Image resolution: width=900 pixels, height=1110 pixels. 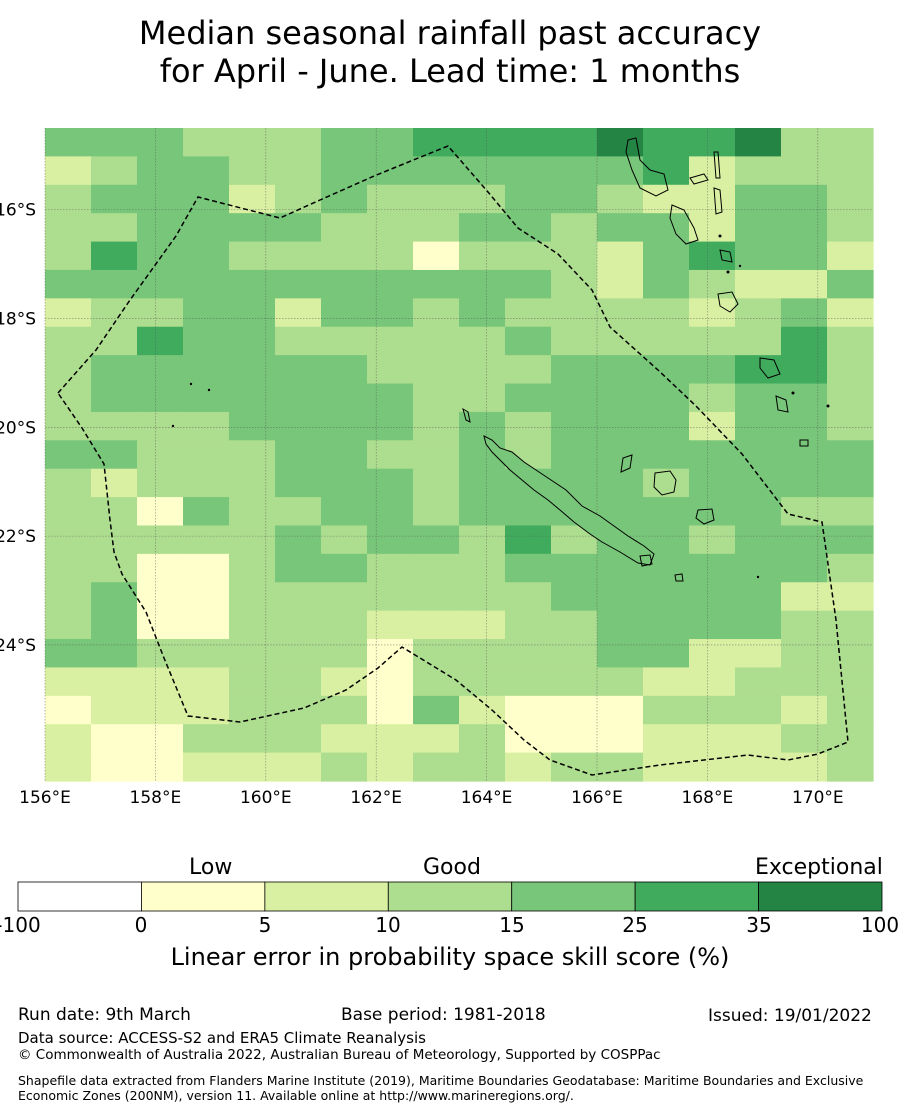 I want to click on x-tick-label: 162°E, so click(x=376, y=798).